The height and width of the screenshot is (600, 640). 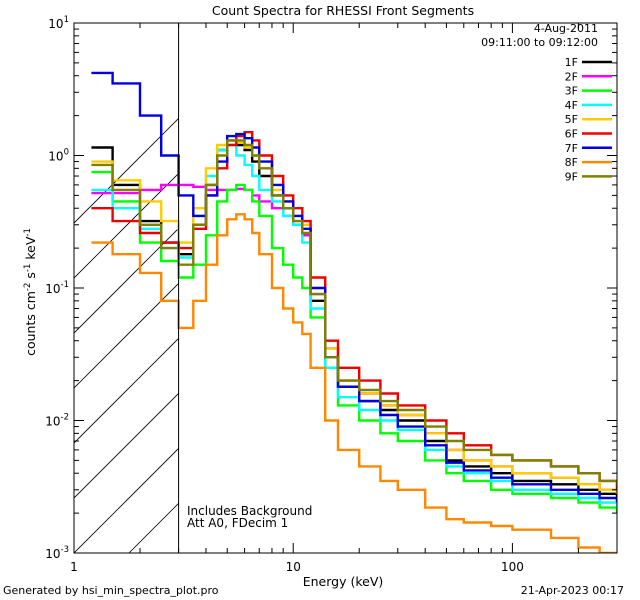 What do you see at coordinates (571, 119) in the screenshot?
I see `legend-label: 5F` at bounding box center [571, 119].